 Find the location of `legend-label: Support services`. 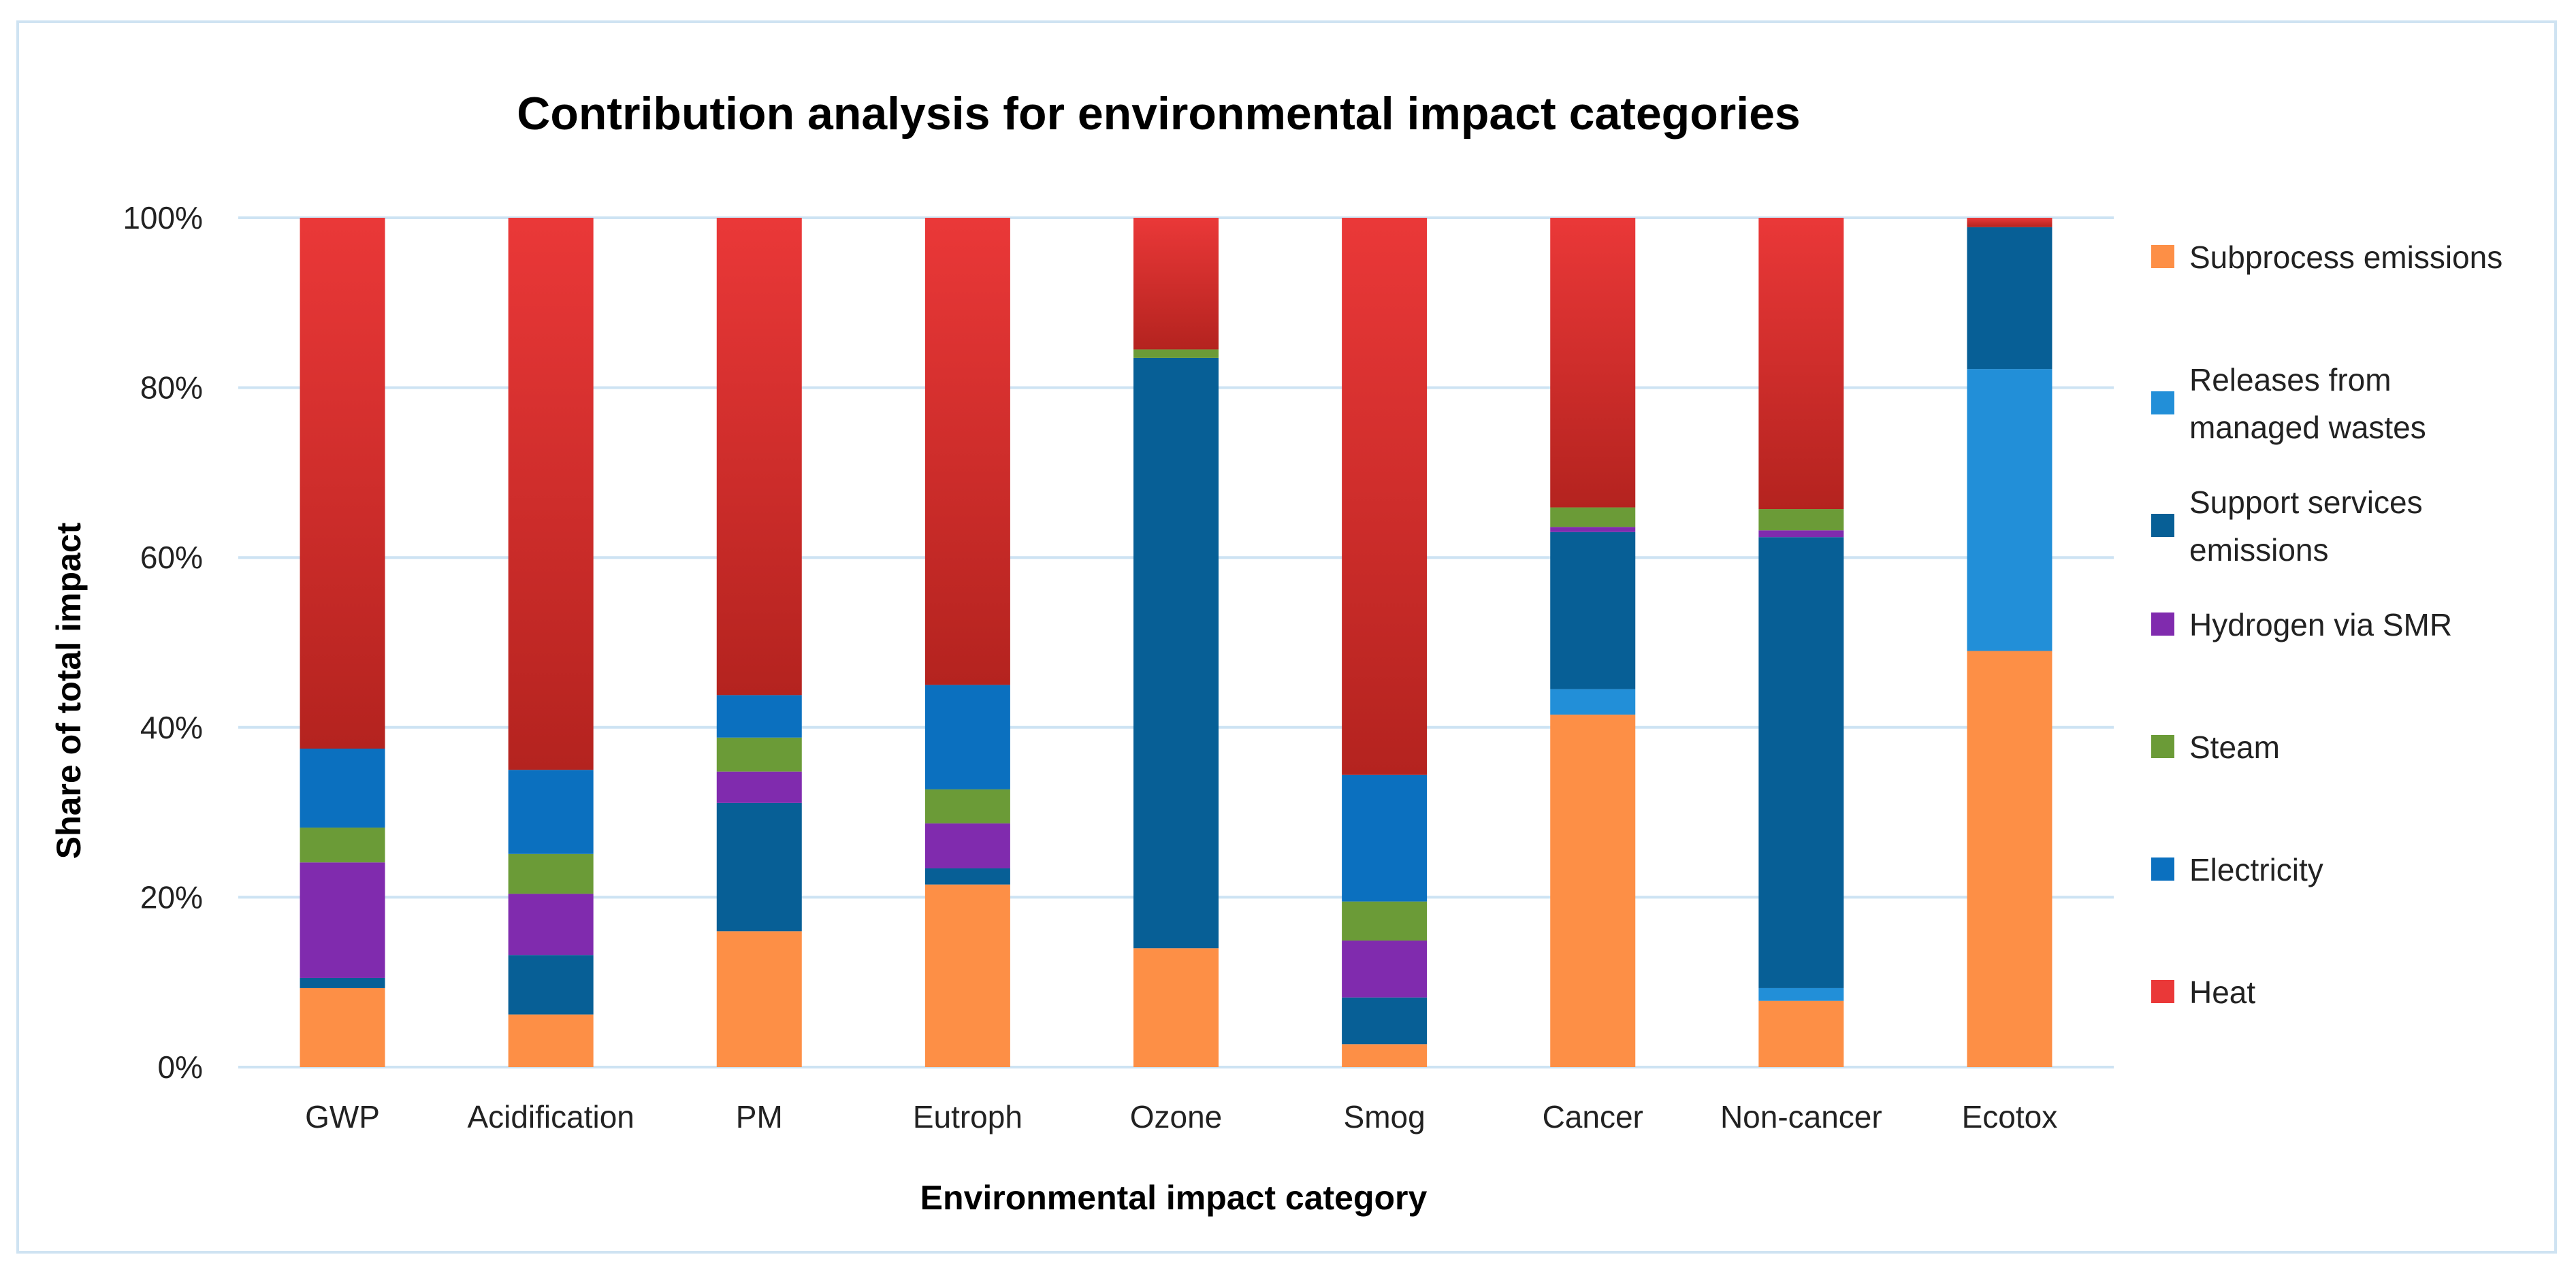

legend-label: Support services is located at coordinates (2306, 503).